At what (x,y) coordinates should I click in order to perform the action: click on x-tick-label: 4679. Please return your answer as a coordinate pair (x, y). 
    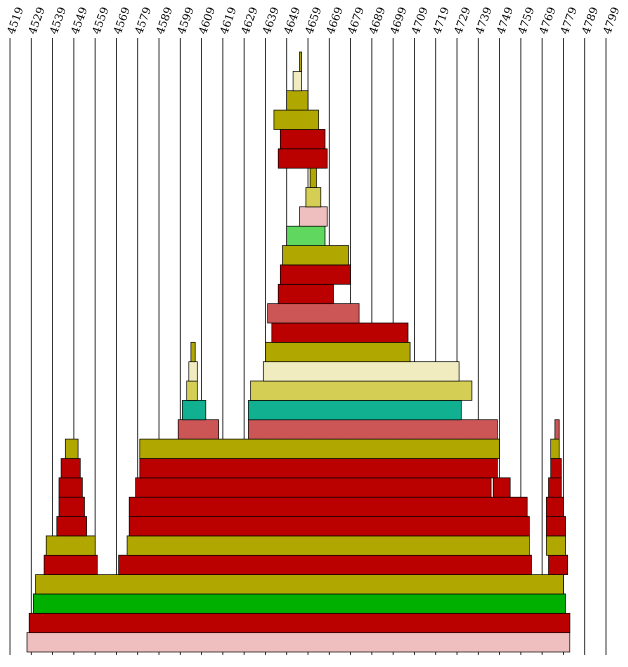
    Looking at the image, I should click on (356, 20).